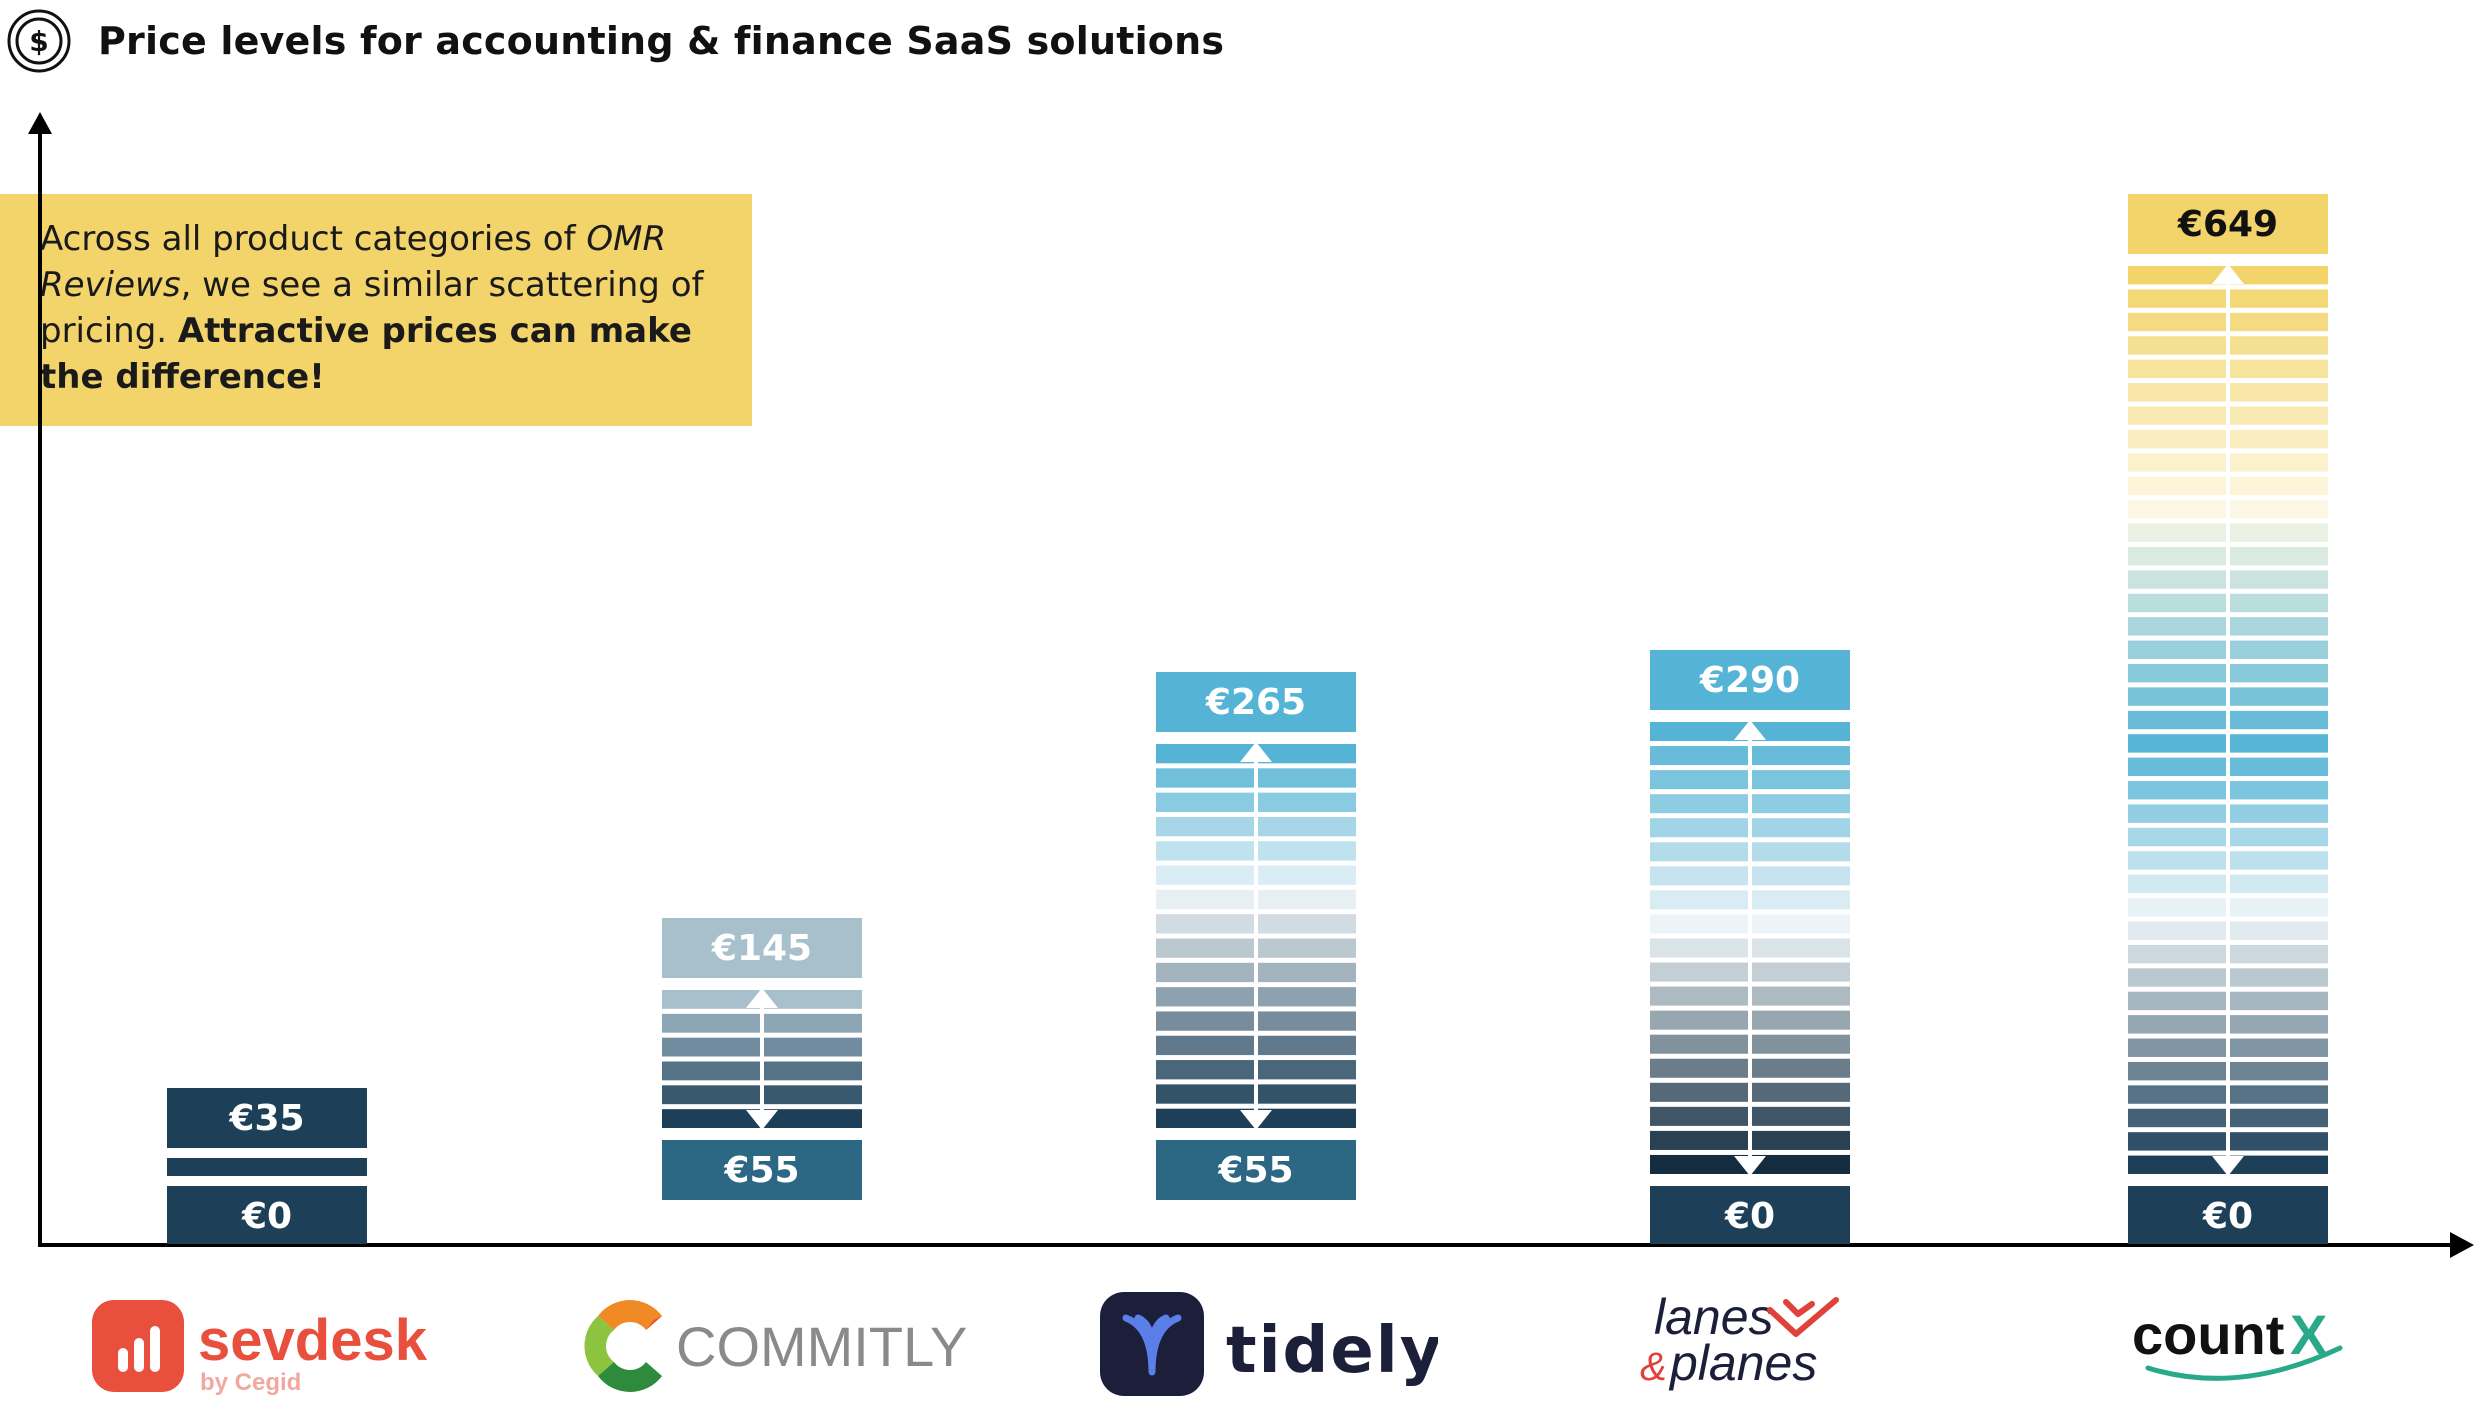 This screenshot has width=2480, height=1420. I want to click on logo-commitly: COMMITLY, so click(773, 1345).